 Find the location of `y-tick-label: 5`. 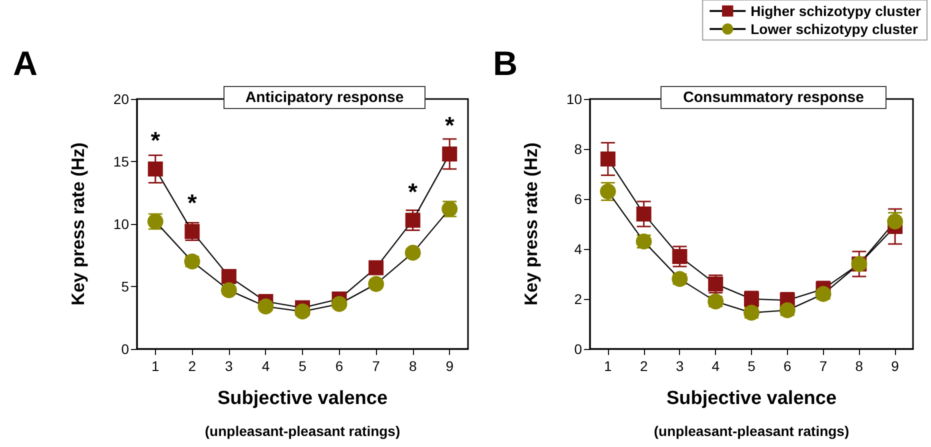

y-tick-label: 5 is located at coordinates (125, 286).